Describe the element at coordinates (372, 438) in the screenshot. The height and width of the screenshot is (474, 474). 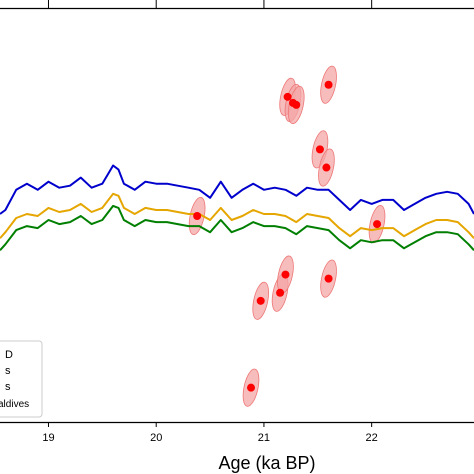
I see `x-tick-label: 22` at that location.